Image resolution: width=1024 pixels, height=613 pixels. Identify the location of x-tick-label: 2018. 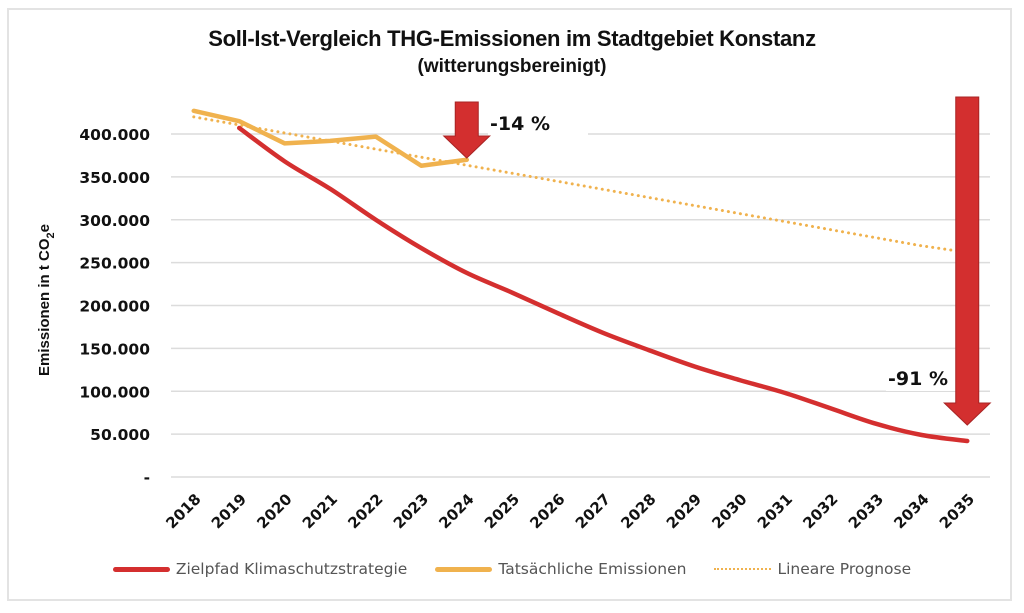
(183, 511).